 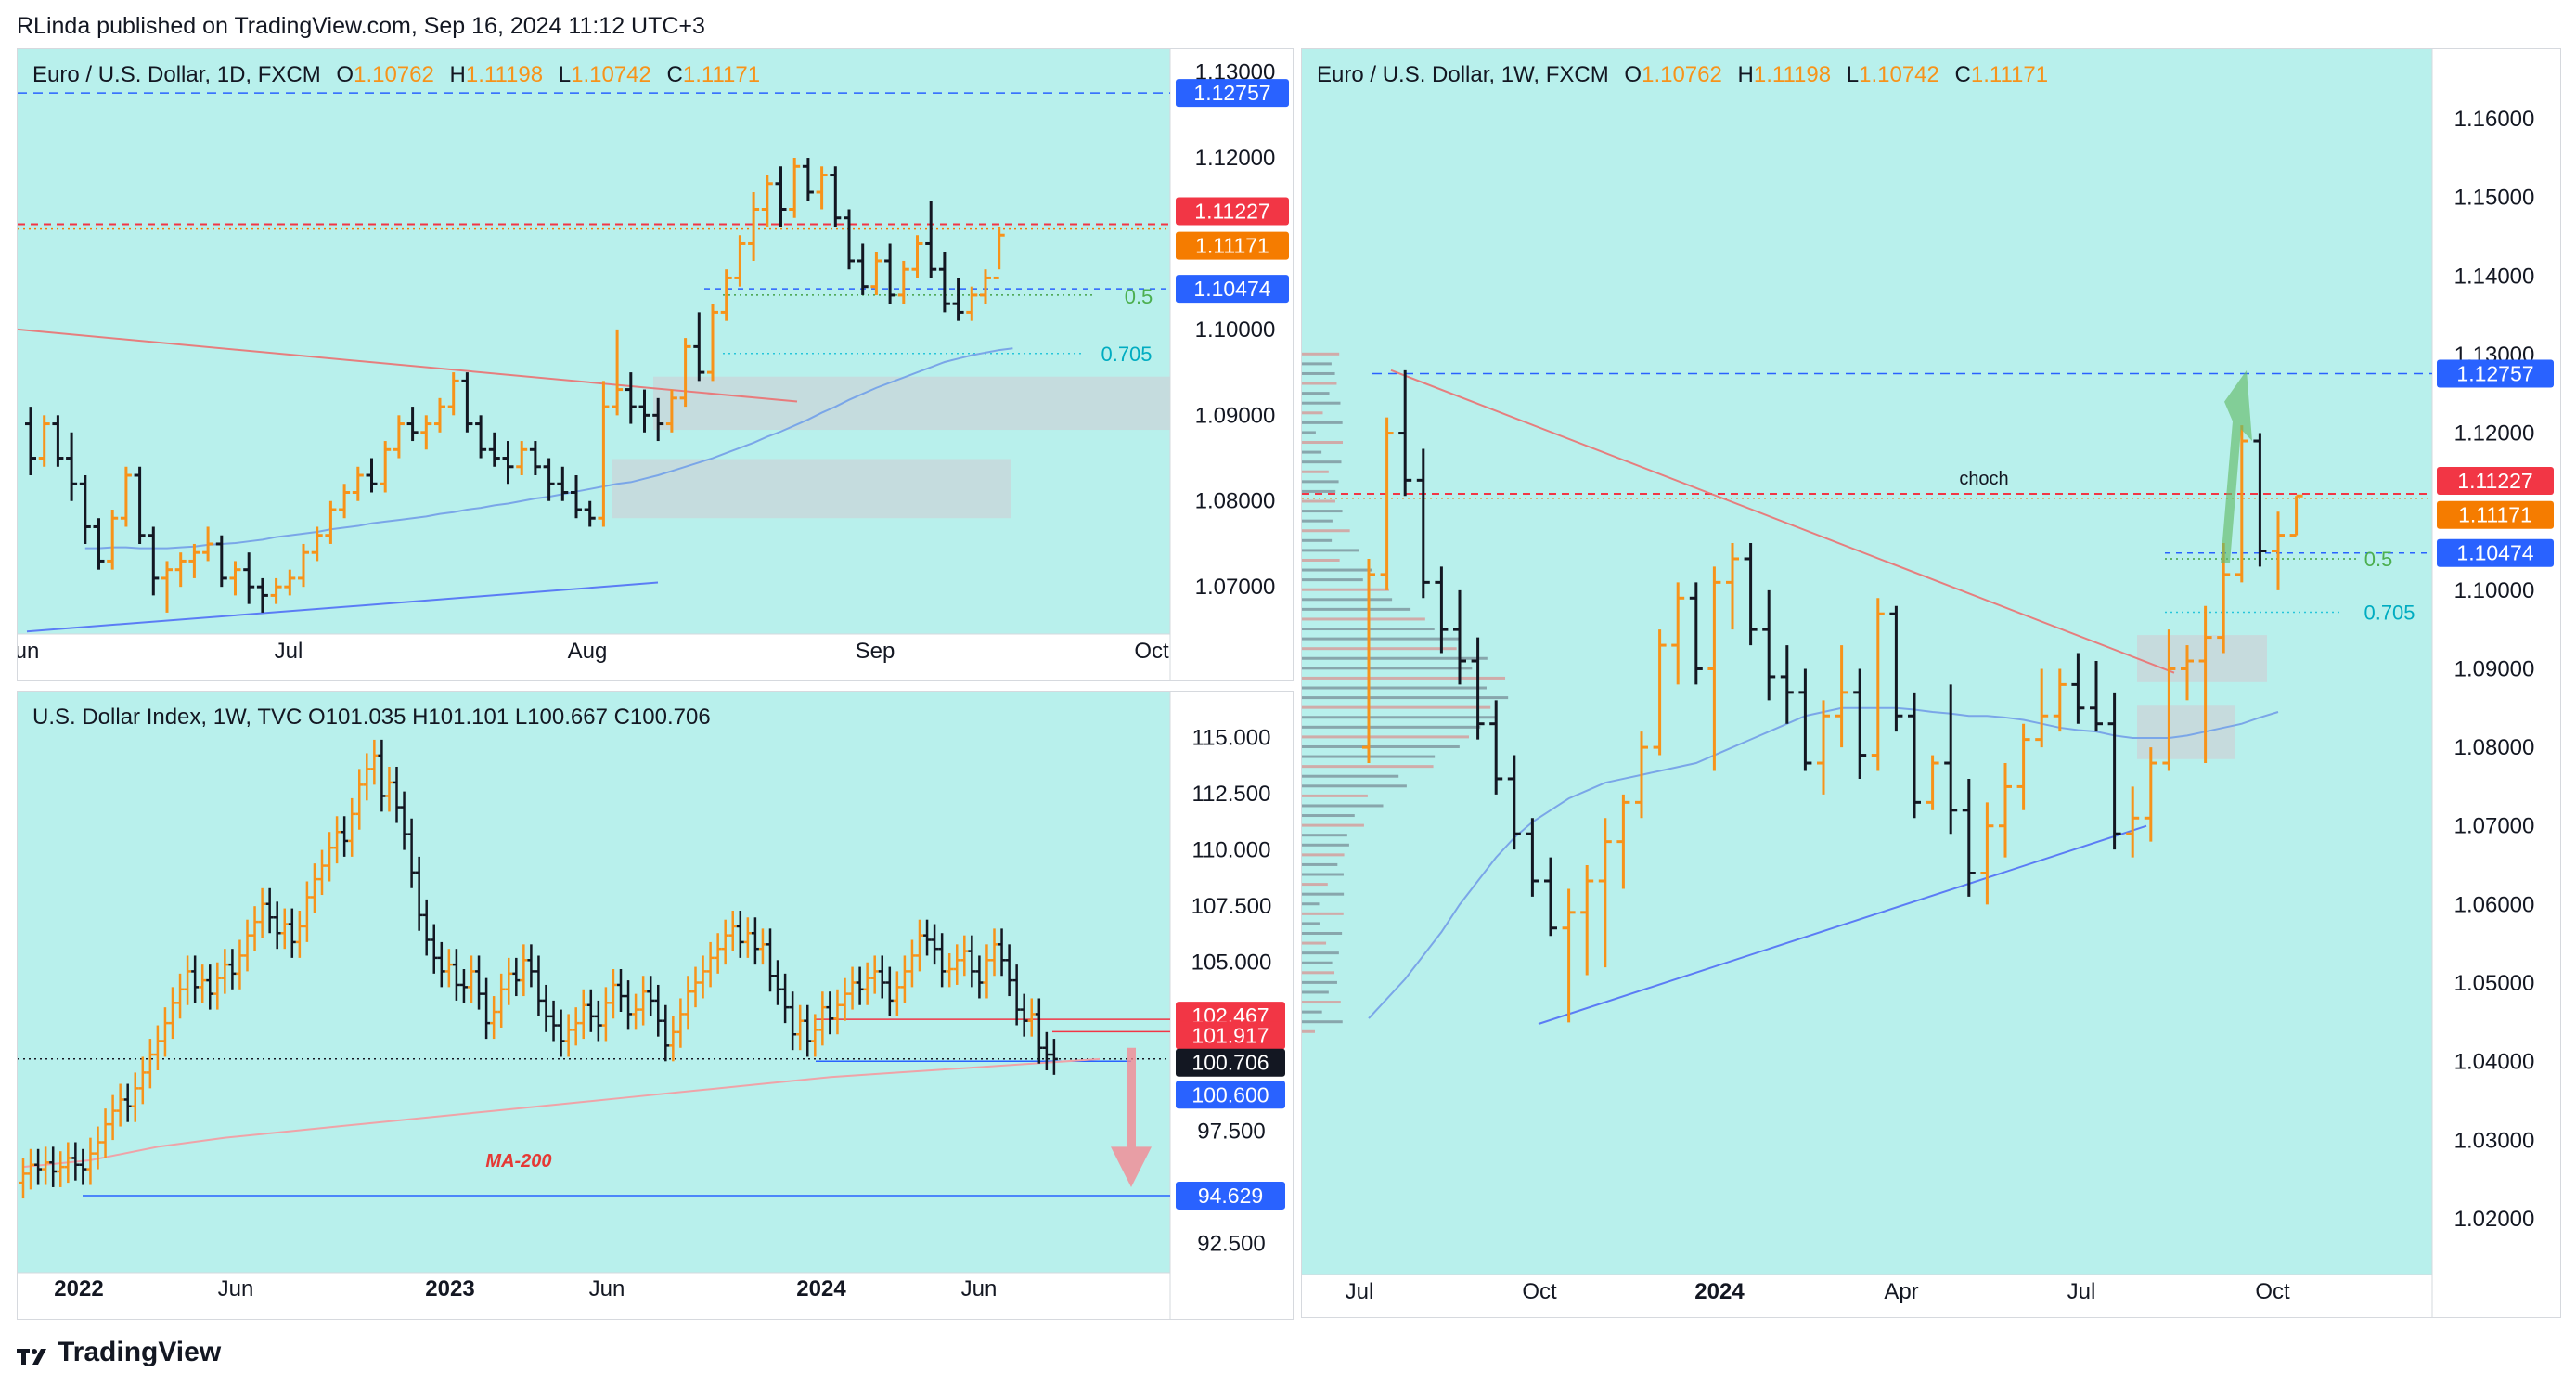 I want to click on time-axis-tick: Sep, so click(x=876, y=651).